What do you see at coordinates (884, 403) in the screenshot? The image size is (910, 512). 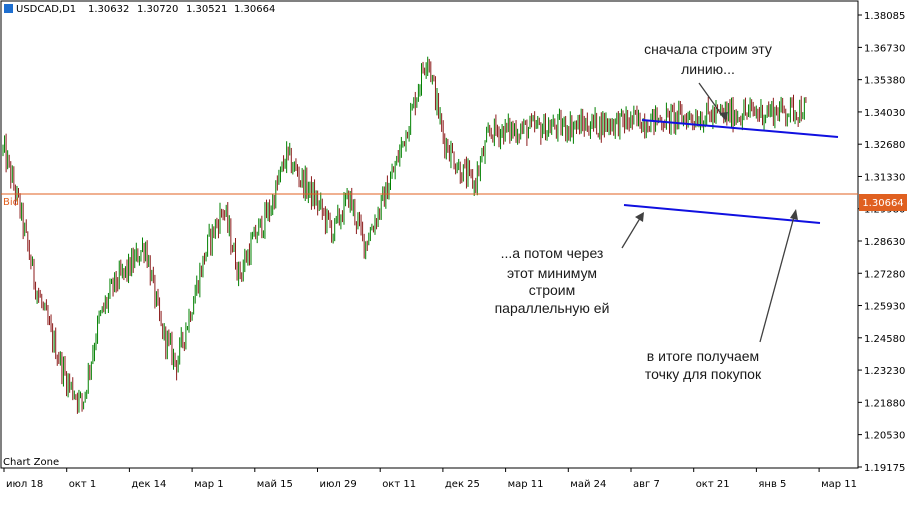 I see `y-tick-label: 1.21880` at bounding box center [884, 403].